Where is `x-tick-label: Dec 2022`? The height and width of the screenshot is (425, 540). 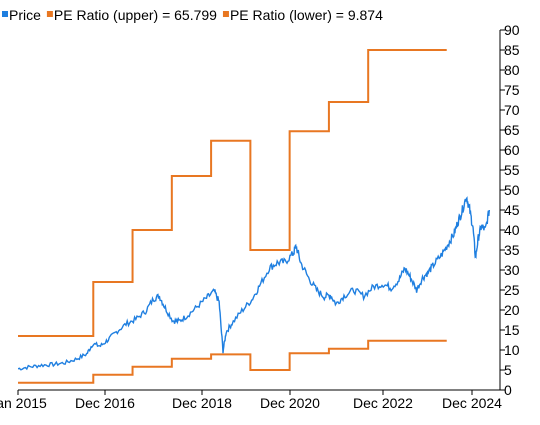
x-tick-label: Dec 2022 is located at coordinates (383, 403).